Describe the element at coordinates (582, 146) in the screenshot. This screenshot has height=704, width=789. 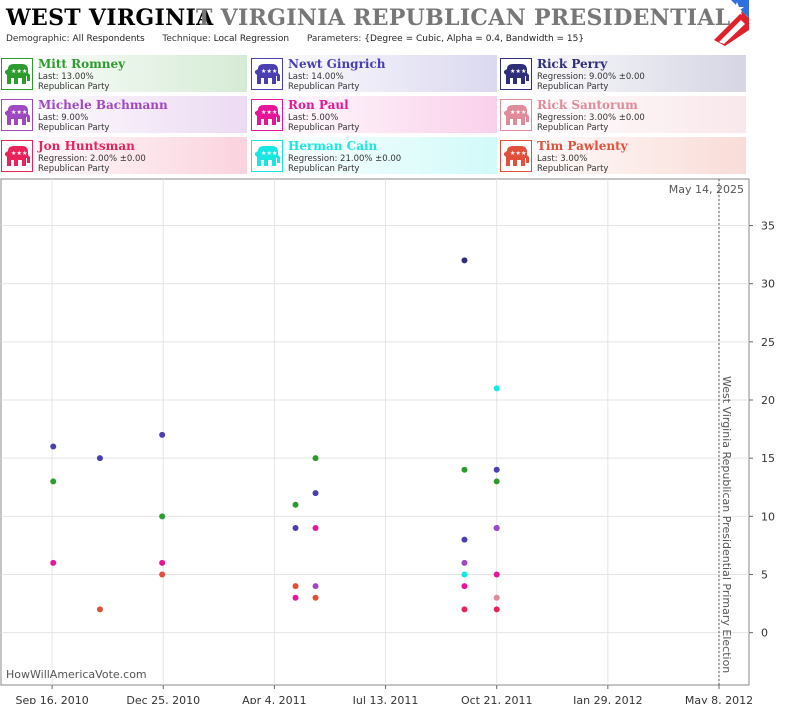
I see `legend-name: Tim Pawlenty` at that location.